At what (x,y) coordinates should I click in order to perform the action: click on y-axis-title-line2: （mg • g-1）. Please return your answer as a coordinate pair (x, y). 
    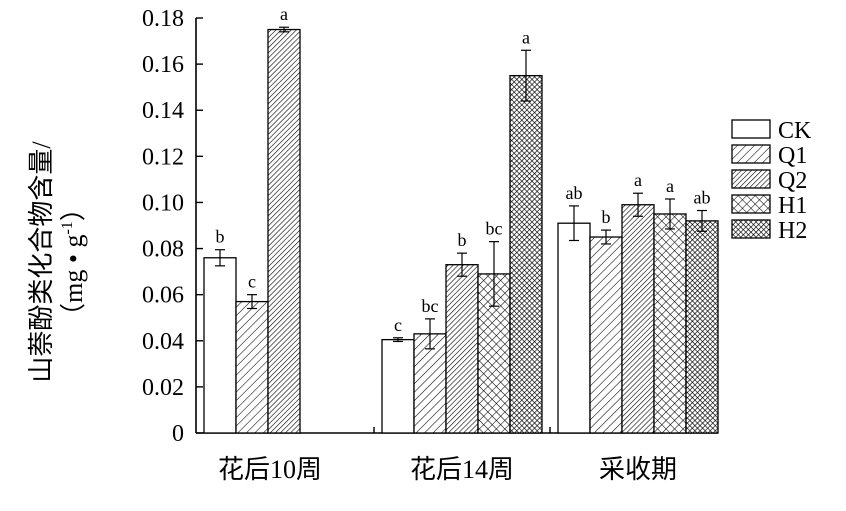
    Looking at the image, I should click on (73, 262).